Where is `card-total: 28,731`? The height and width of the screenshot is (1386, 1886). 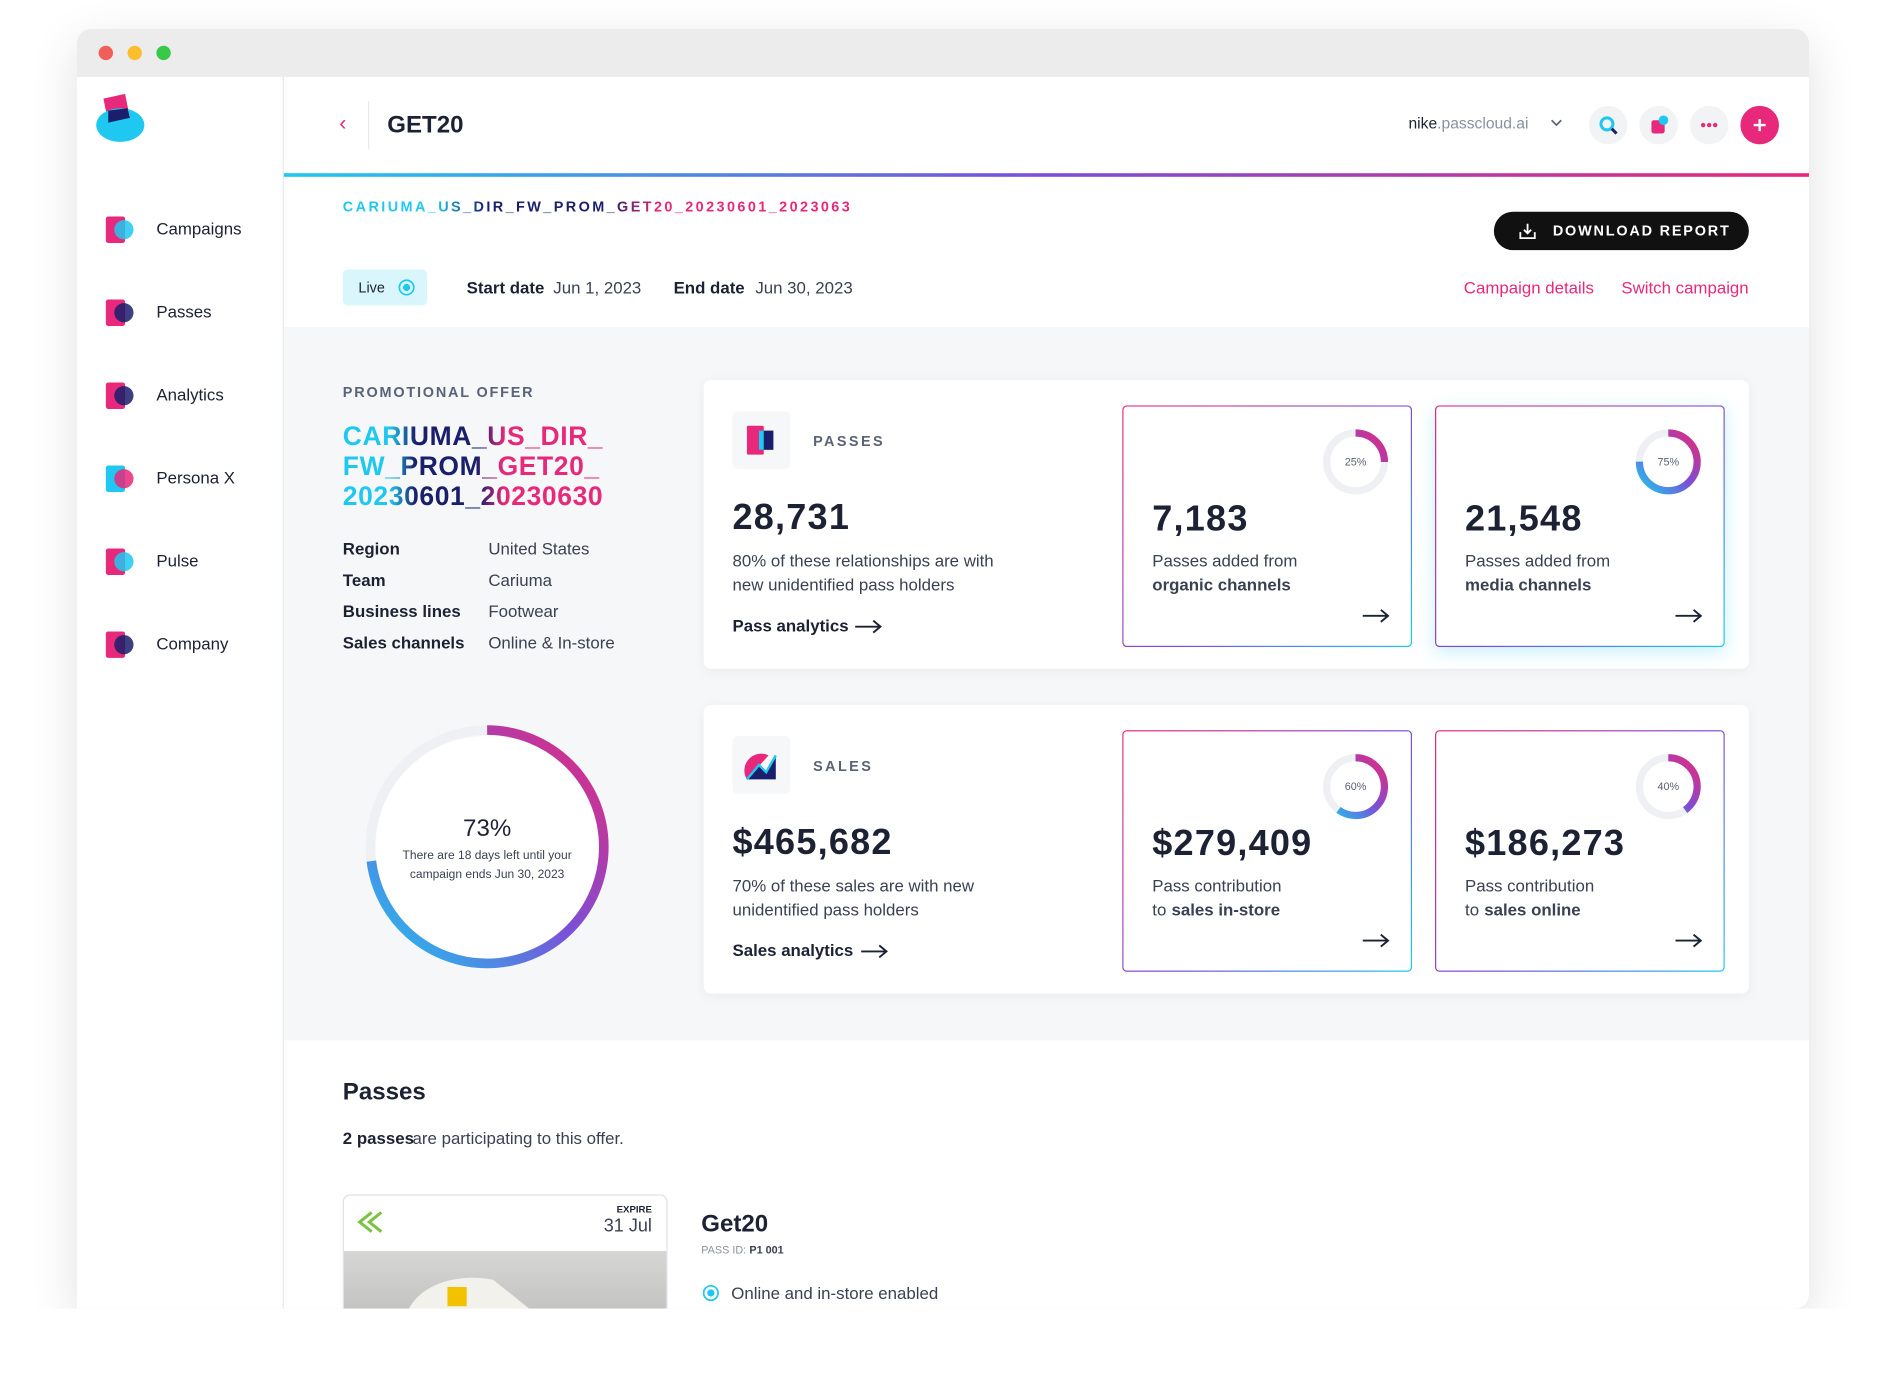 card-total: 28,731 is located at coordinates (791, 517).